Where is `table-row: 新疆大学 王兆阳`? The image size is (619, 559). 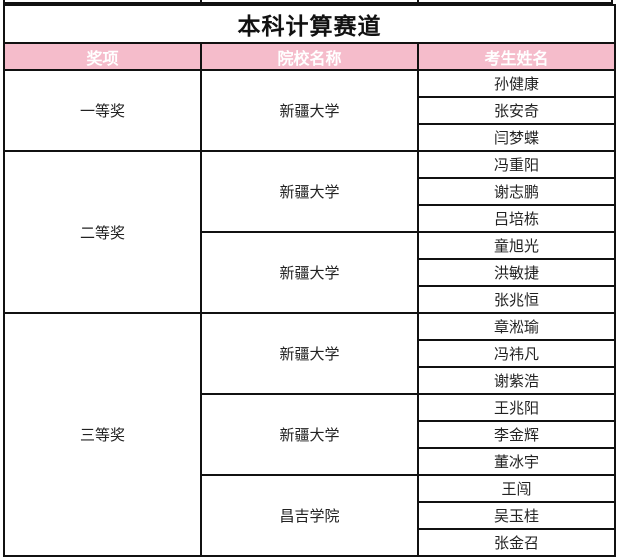 table-row: 新疆大学 王兆阳 is located at coordinates (310, 434).